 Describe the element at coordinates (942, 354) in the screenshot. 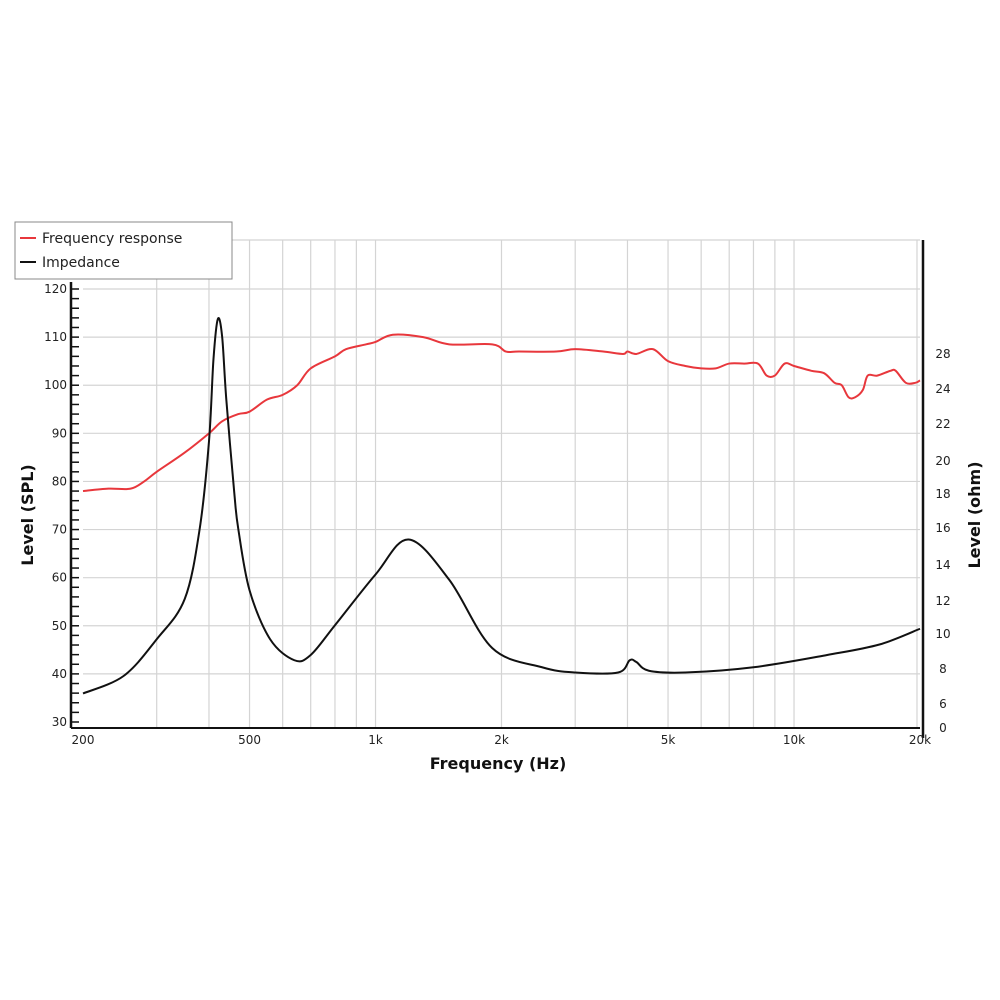

I see `y2-tick-label: 28` at that location.